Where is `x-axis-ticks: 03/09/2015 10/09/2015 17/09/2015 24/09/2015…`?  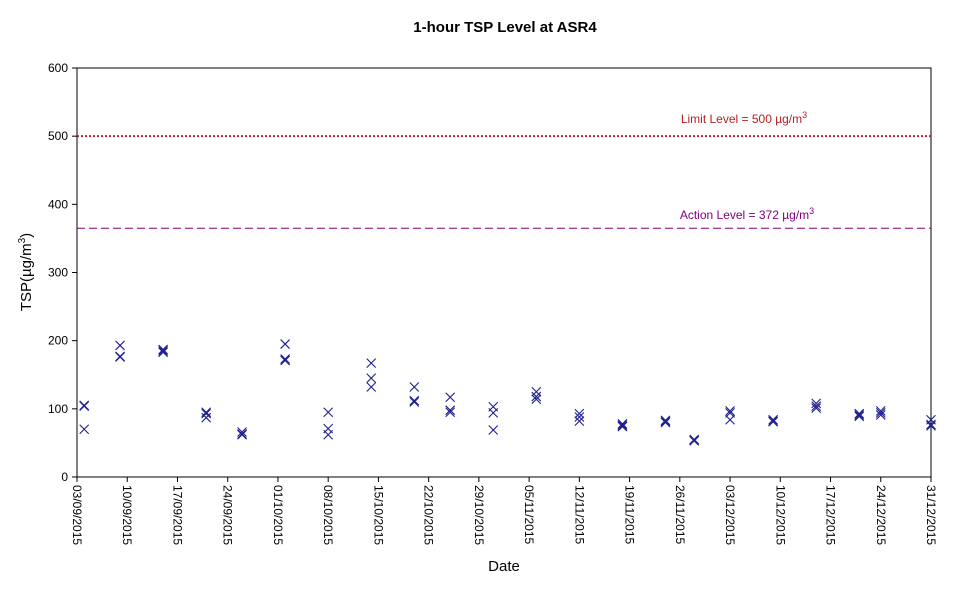
x-axis-ticks: 03/09/2015 10/09/2015 17/09/2015 24/09/2015… is located at coordinates (504, 511).